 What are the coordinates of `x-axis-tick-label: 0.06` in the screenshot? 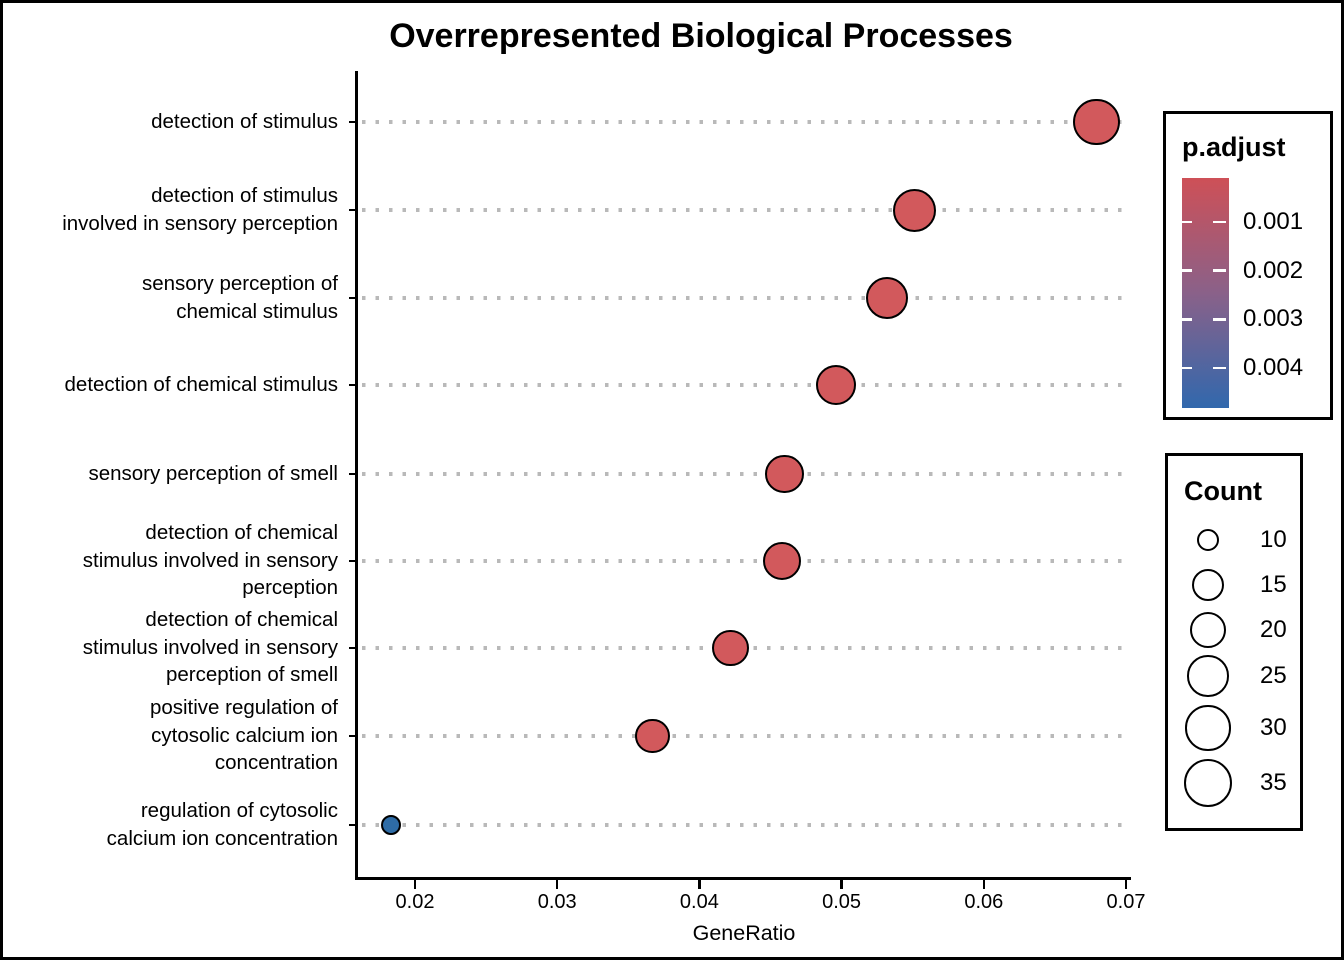 It's located at (984, 902).